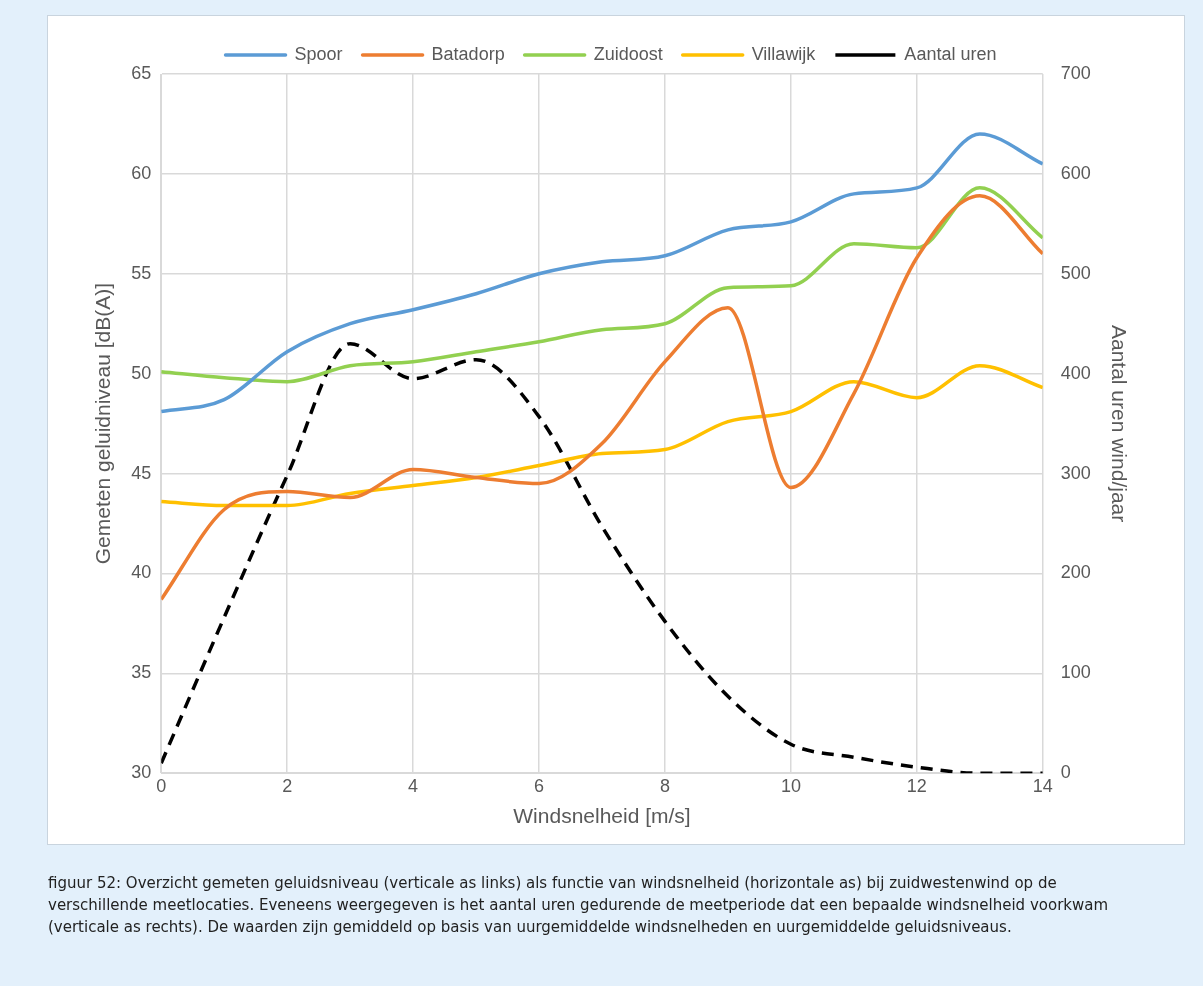 The width and height of the screenshot is (1203, 986). I want to click on y2-tick-label: 600, so click(1075, 172).